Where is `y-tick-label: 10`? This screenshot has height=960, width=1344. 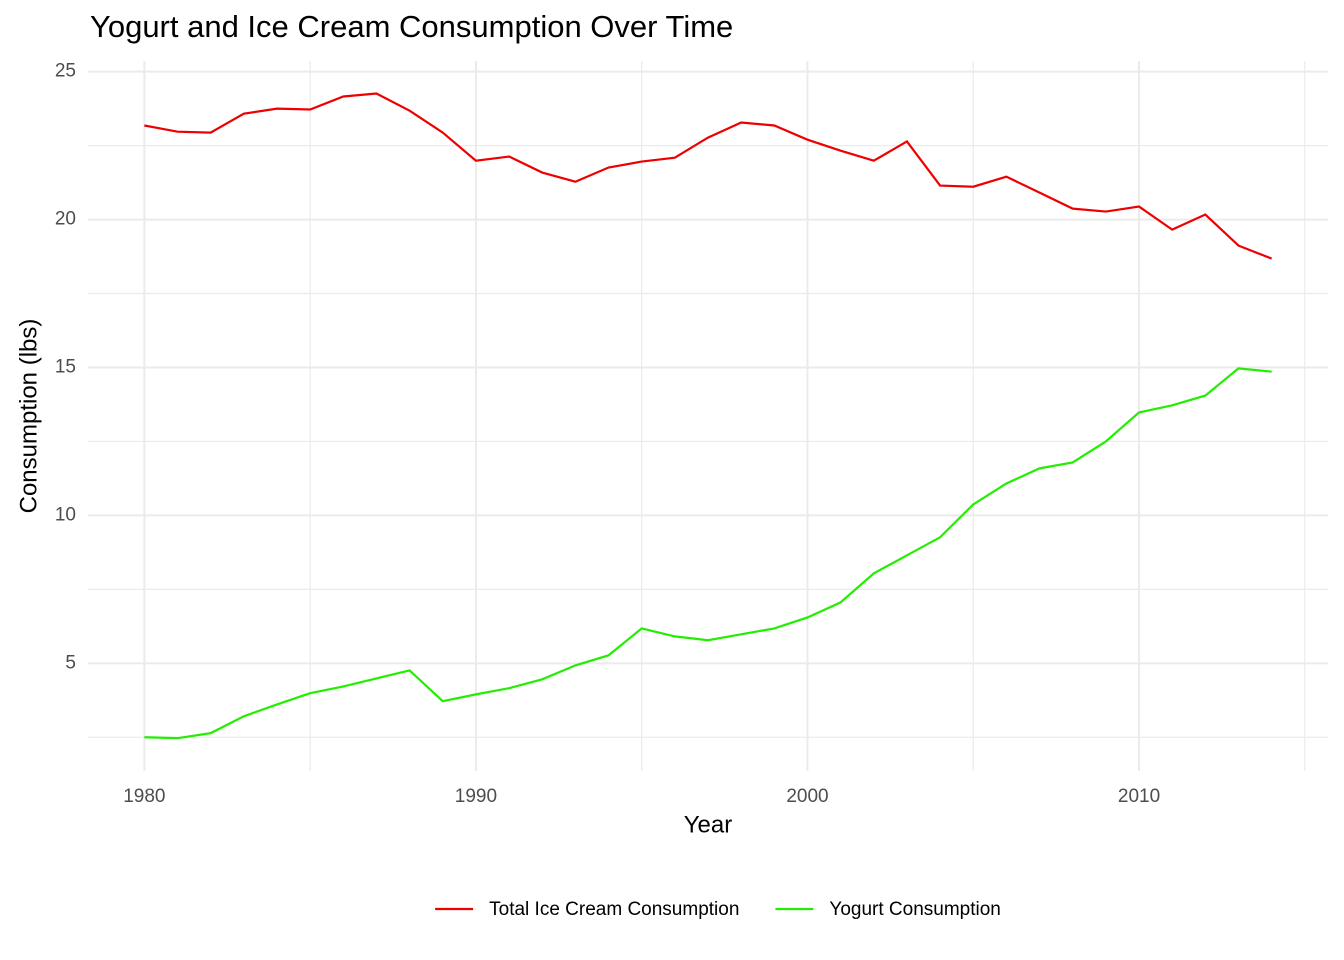
y-tick-label: 10 is located at coordinates (65, 514).